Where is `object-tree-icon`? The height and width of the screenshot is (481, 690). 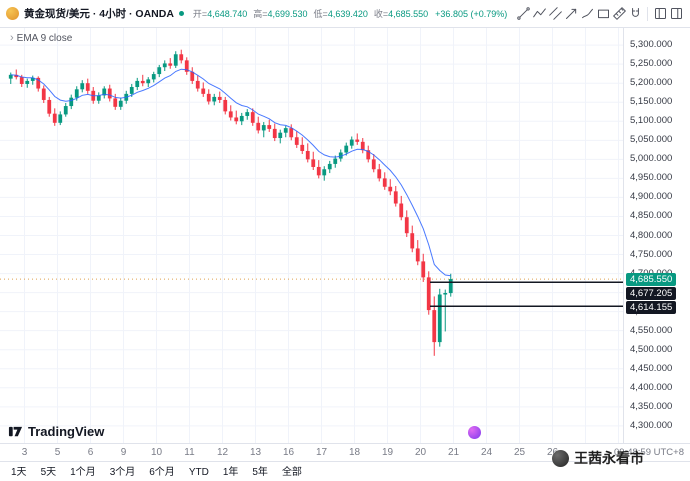
object-tree-icon is located at coordinates (660, 13).